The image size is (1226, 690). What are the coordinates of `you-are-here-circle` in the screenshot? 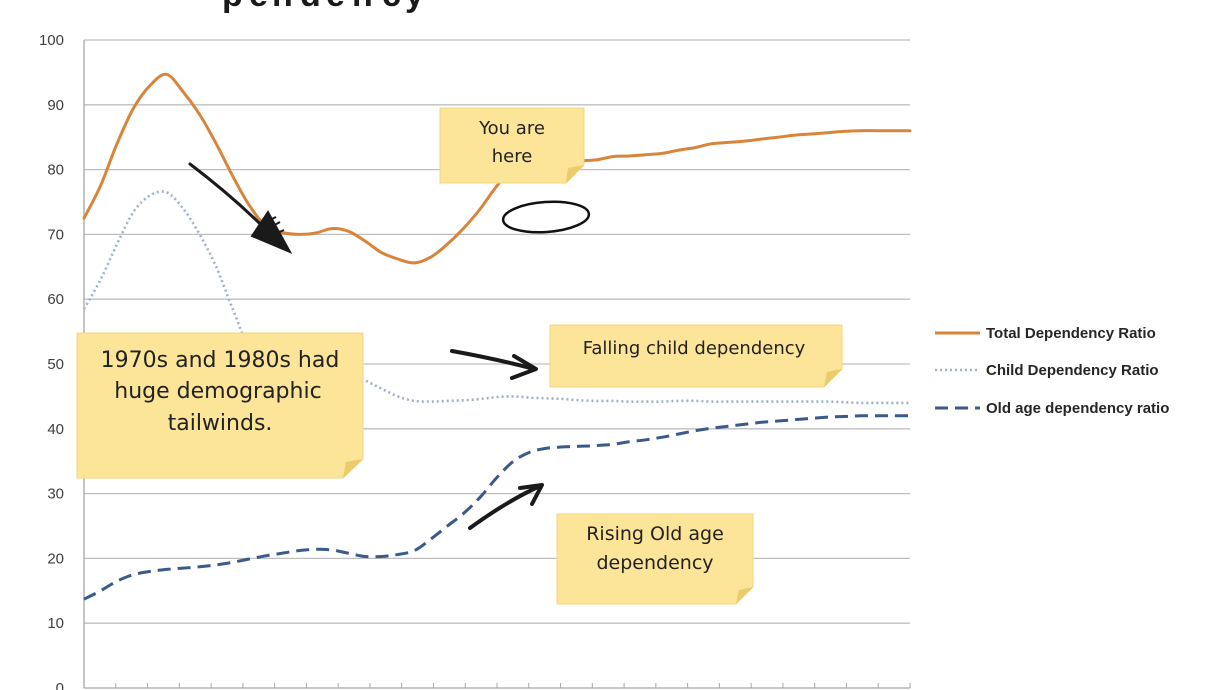 It's located at (546, 217).